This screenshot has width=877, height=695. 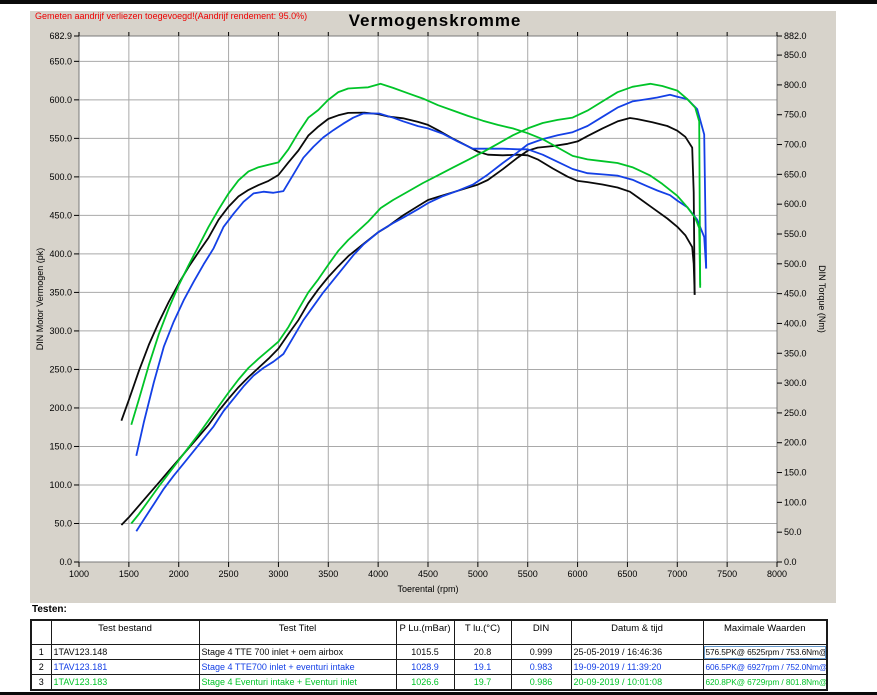 I want to click on column-header-row-number, so click(x=41, y=632).